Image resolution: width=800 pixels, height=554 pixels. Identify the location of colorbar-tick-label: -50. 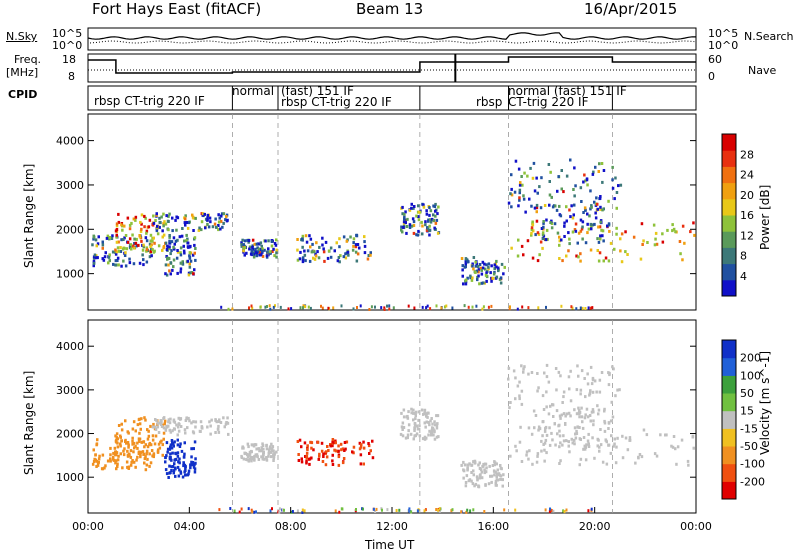
(749, 446).